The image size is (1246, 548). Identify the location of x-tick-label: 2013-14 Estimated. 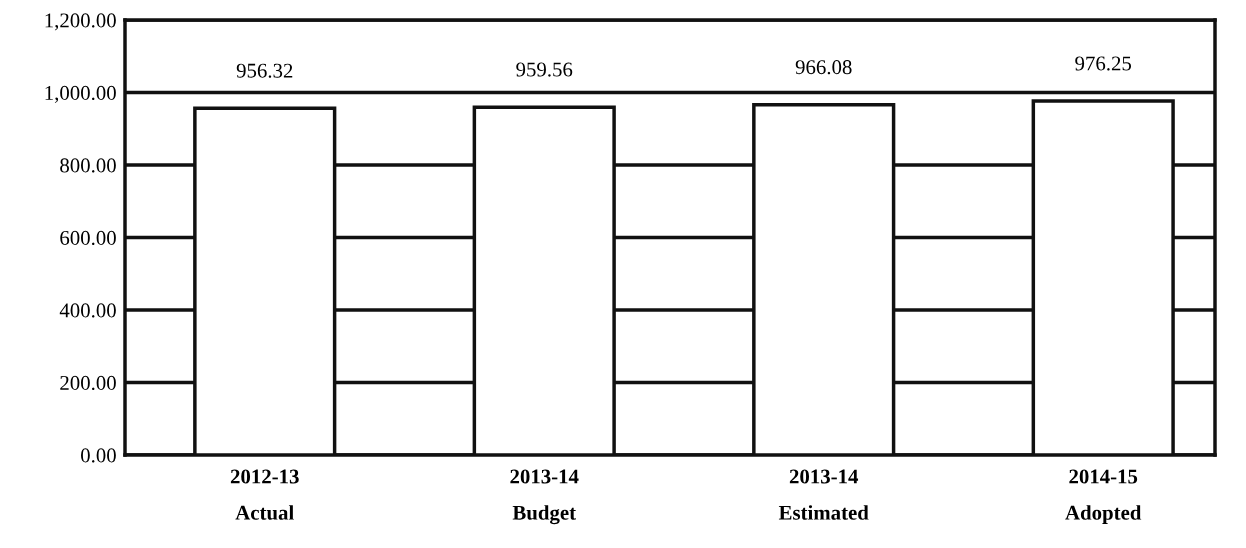
(823, 494).